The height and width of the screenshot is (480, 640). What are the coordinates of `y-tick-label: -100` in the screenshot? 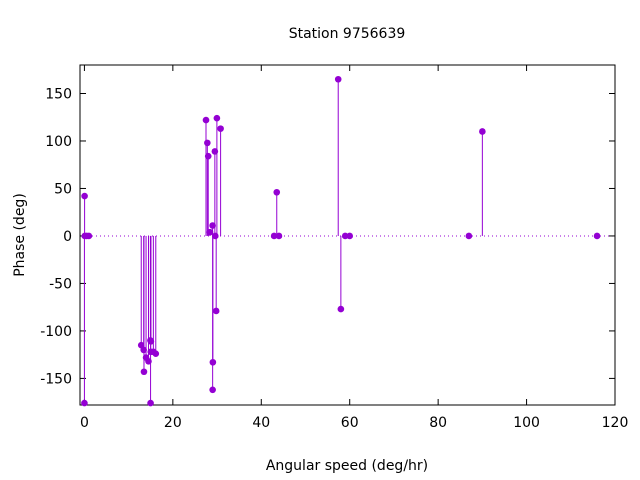 It's located at (56, 332).